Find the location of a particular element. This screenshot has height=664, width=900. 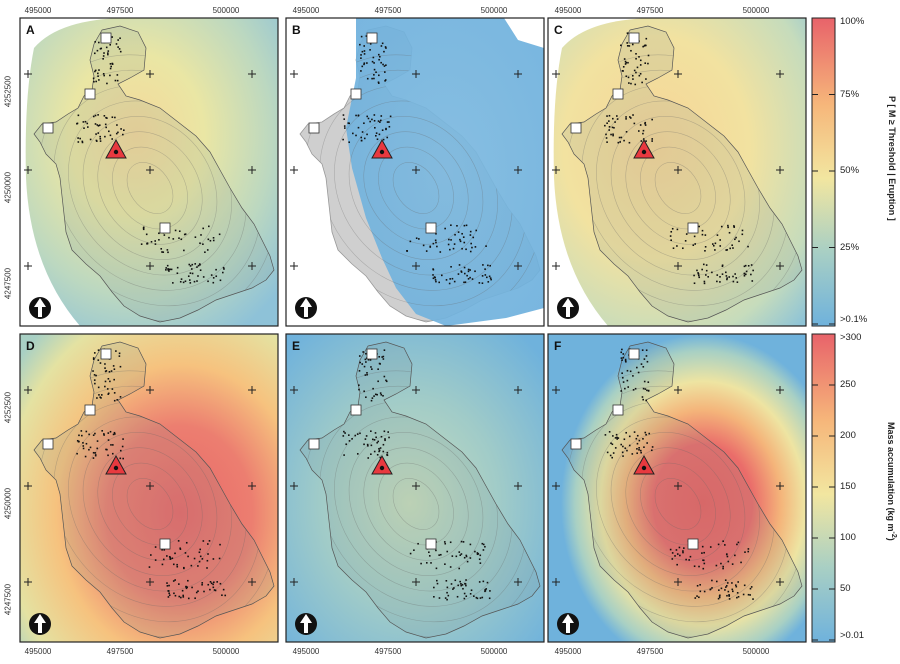

panel-label: C is located at coordinates (558, 30).